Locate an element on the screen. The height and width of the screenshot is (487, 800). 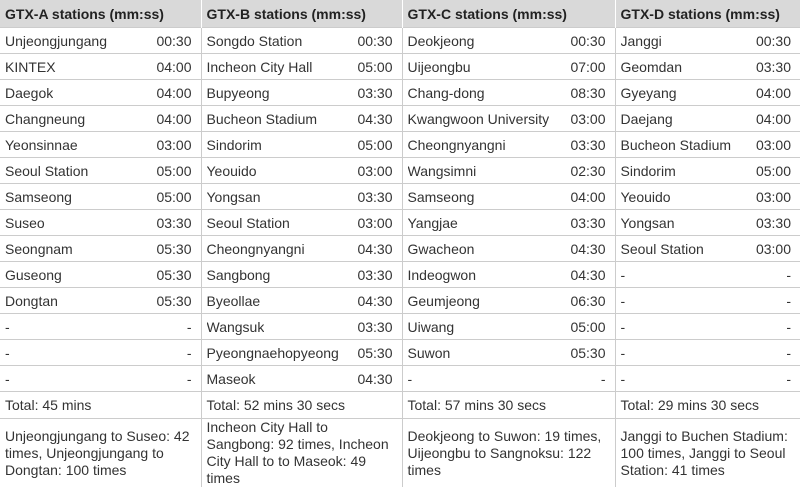
travel-time: 05:30 is located at coordinates (175, 301).